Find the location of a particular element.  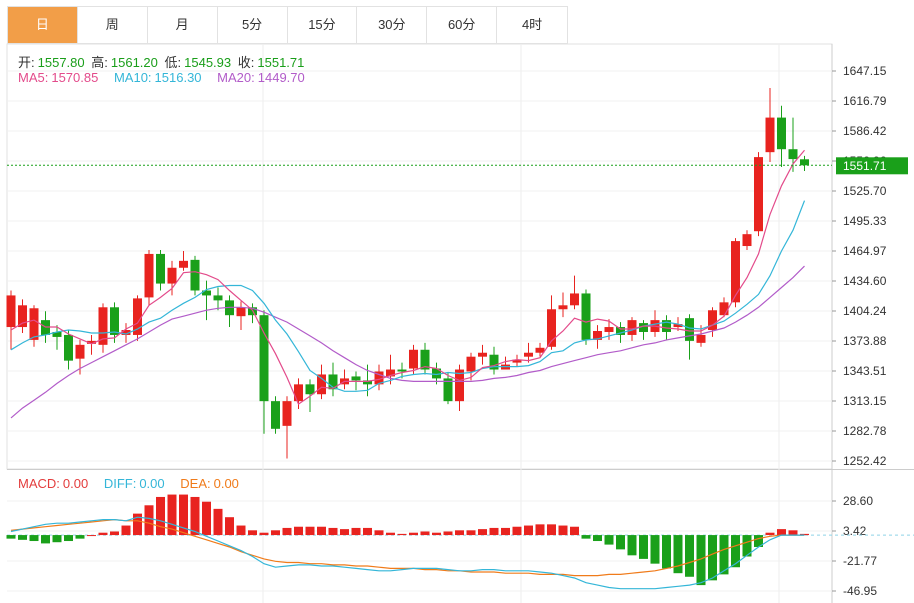

price-tick-label: 1586.42 is located at coordinates (865, 131).